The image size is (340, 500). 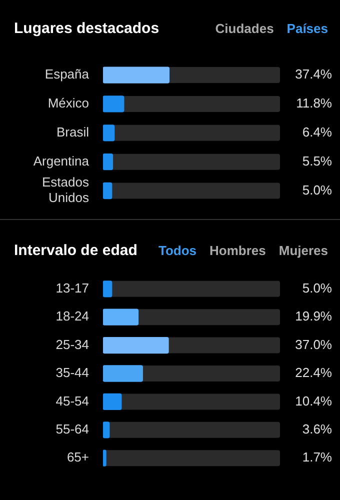 What do you see at coordinates (72, 344) in the screenshot?
I see `y-tick-label: 25-34` at bounding box center [72, 344].